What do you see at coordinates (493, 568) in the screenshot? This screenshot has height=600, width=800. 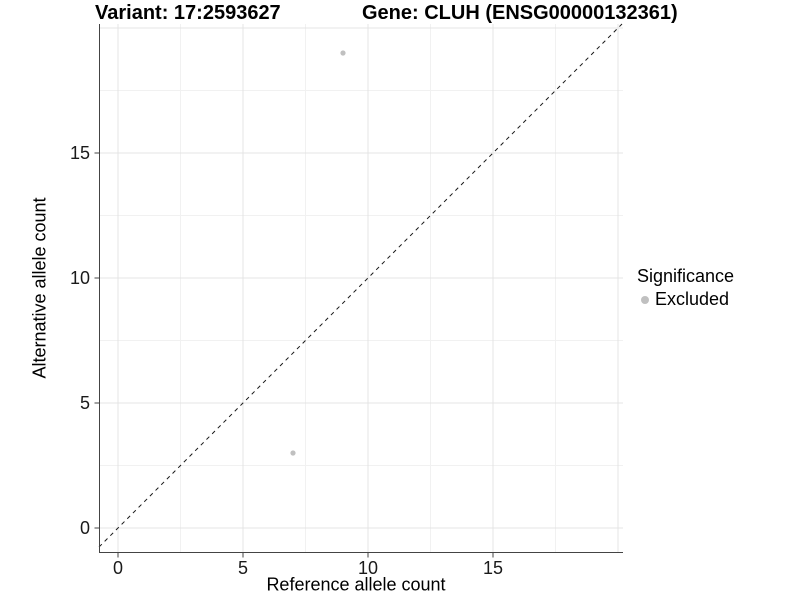 I see `x-tick-label: 15` at bounding box center [493, 568].